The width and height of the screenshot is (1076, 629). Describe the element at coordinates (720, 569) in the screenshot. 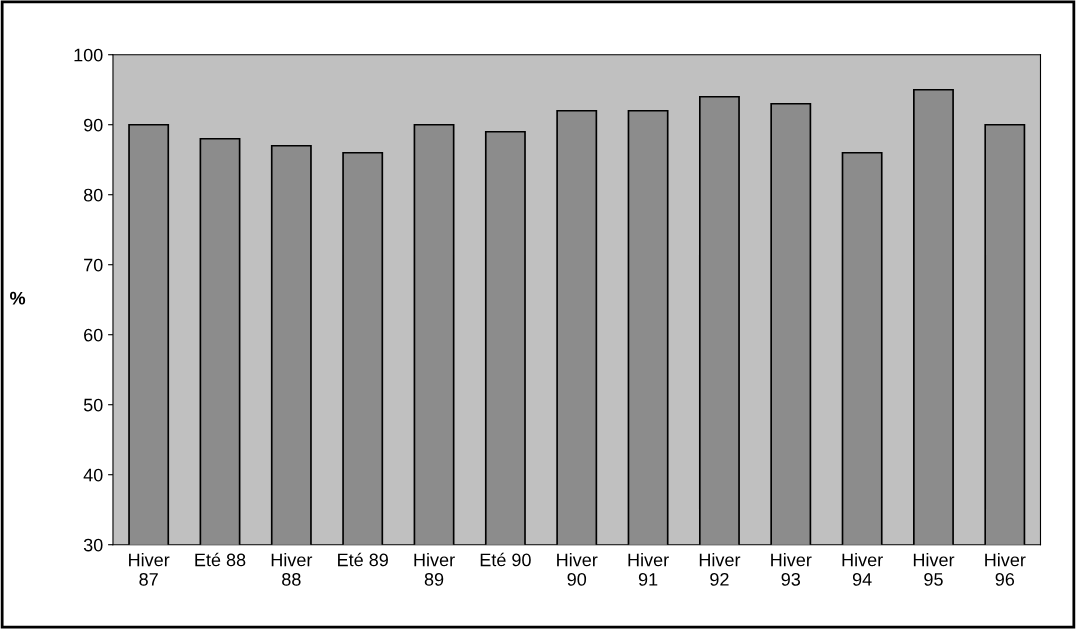

I see `x-tick-label: Hiver 92` at that location.